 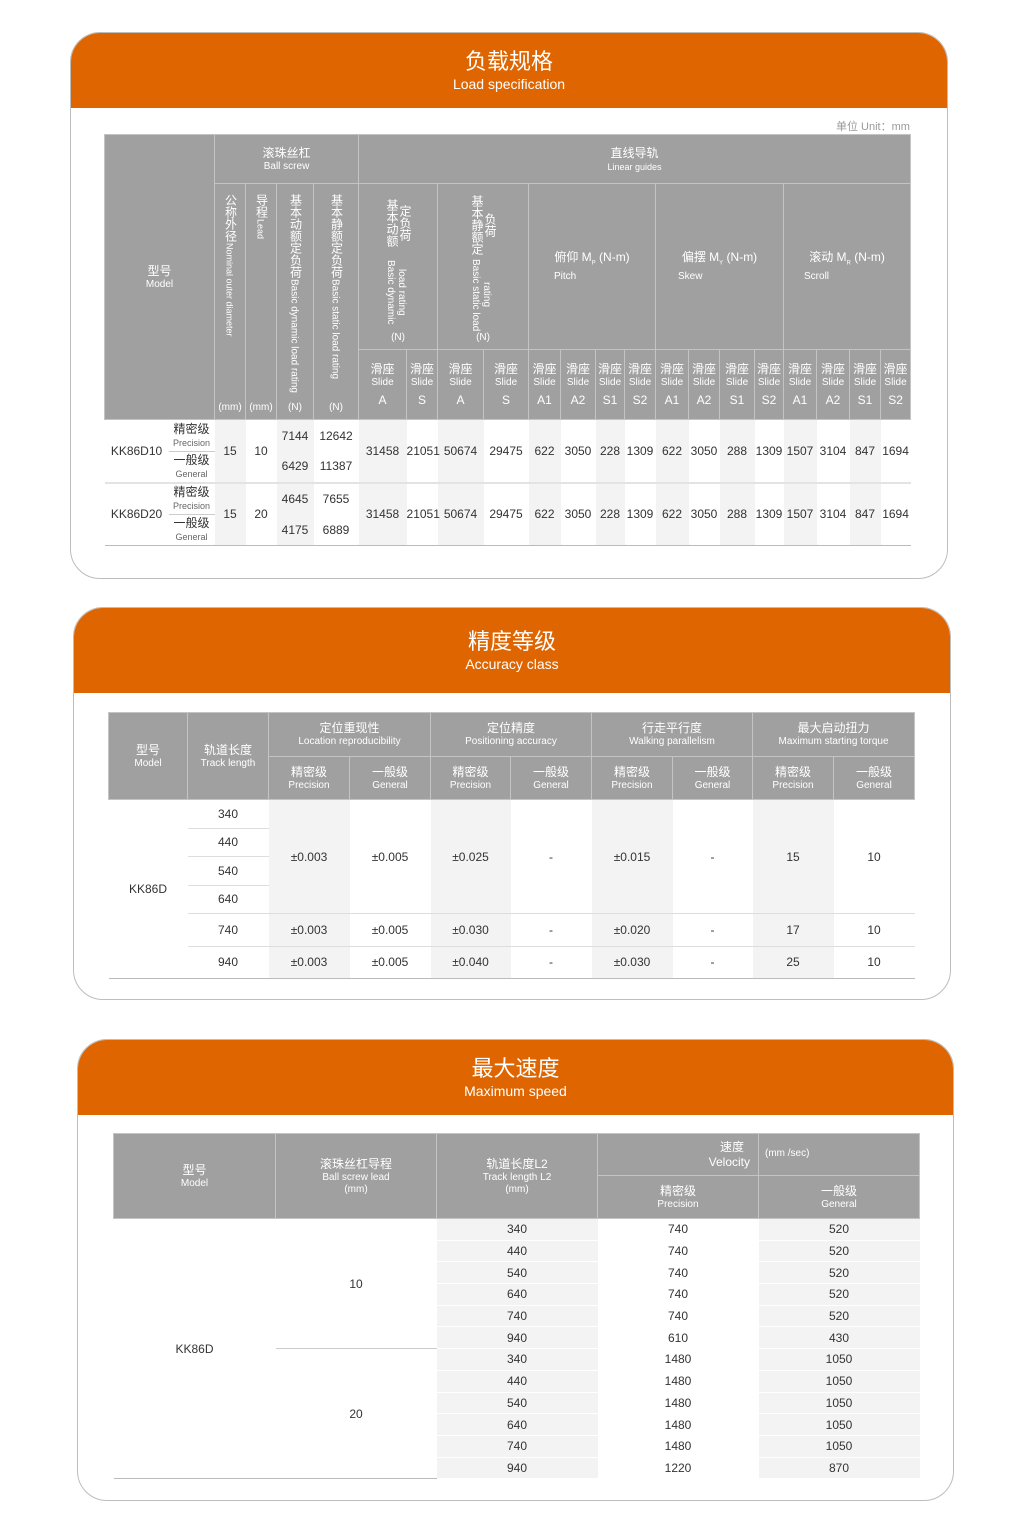 I want to click on table-row: 540 1480 1050, so click(x=517, y=1403).